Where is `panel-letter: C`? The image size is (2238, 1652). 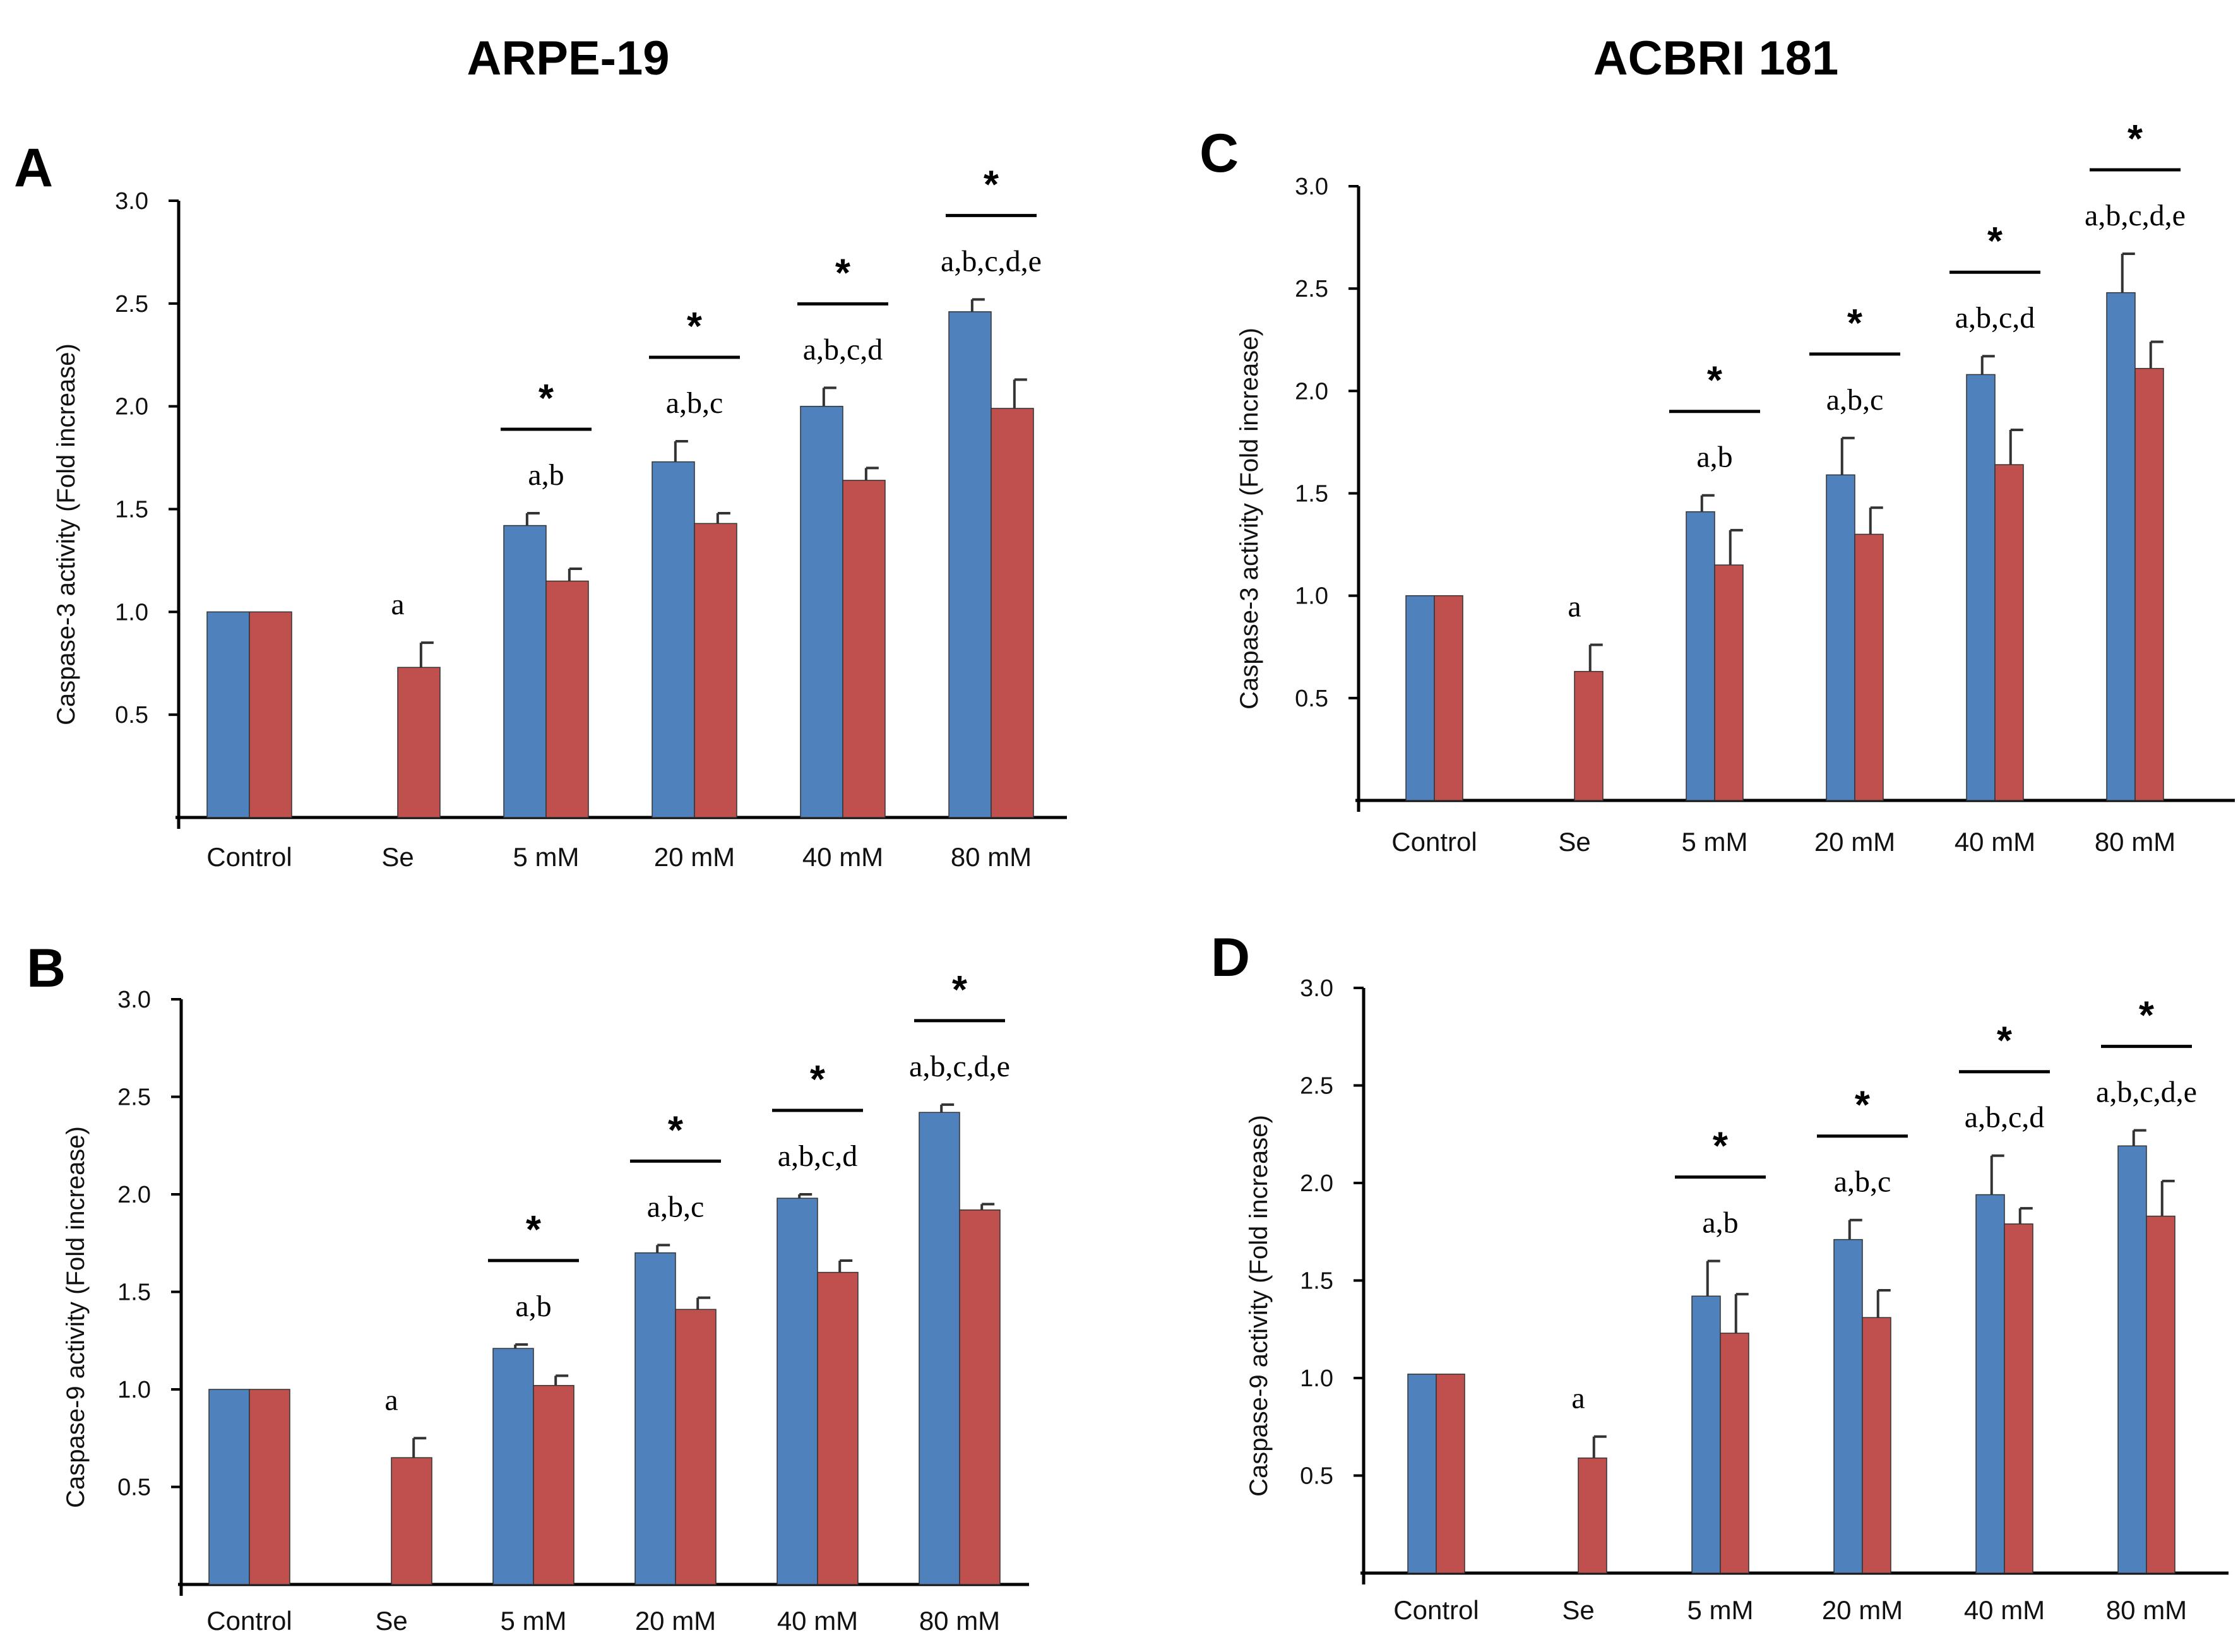 panel-letter: C is located at coordinates (1219, 153).